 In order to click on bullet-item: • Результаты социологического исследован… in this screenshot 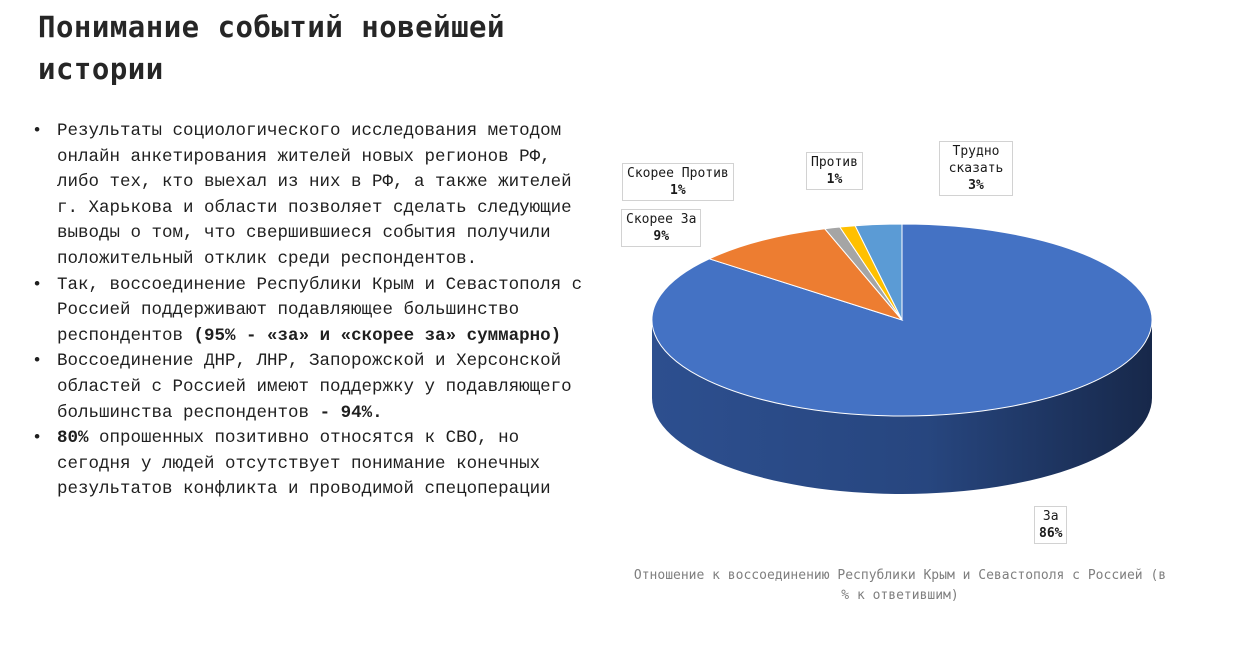, I will do `click(310, 196)`.